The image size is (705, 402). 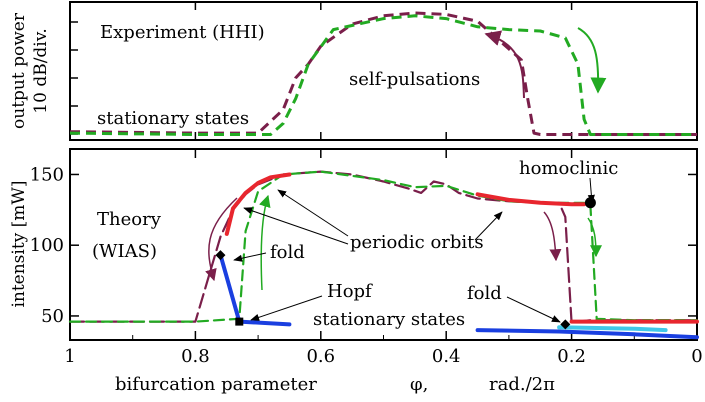 What do you see at coordinates (47, 174) in the screenshot?
I see `y-tick-label-2: 150` at bounding box center [47, 174].